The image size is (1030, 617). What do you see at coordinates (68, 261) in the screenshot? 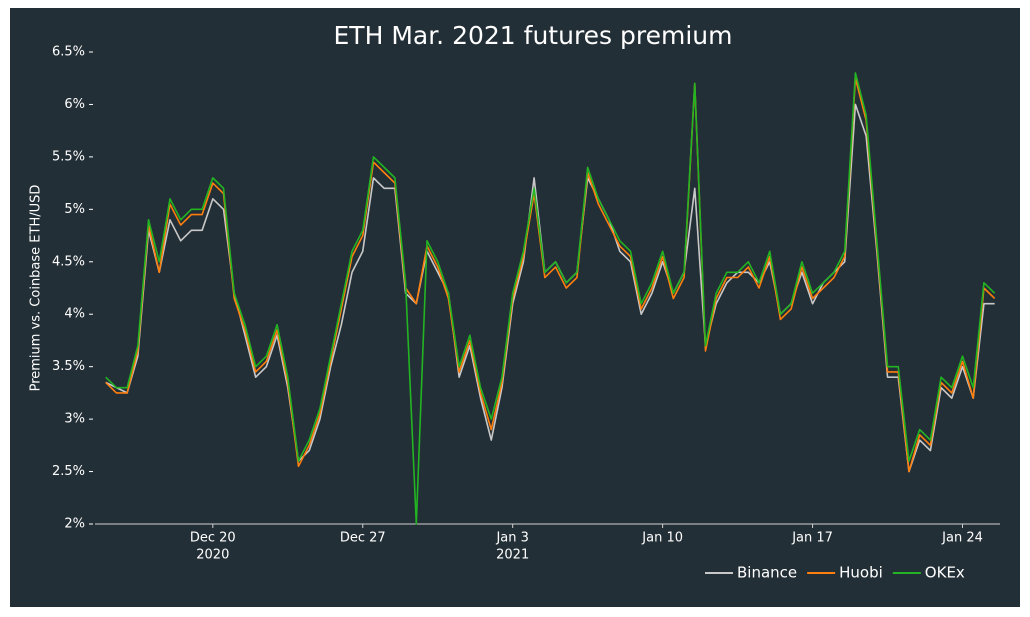
I see `y-tick-label: 4.5%` at bounding box center [68, 261].